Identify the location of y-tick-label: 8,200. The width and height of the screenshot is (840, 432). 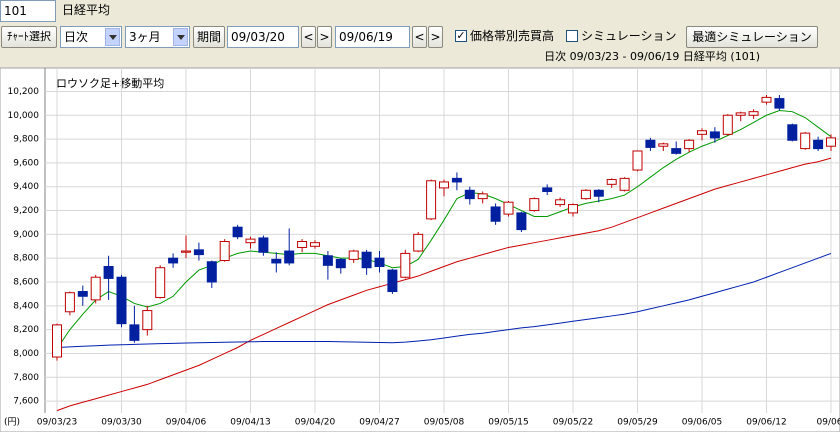
(26, 330).